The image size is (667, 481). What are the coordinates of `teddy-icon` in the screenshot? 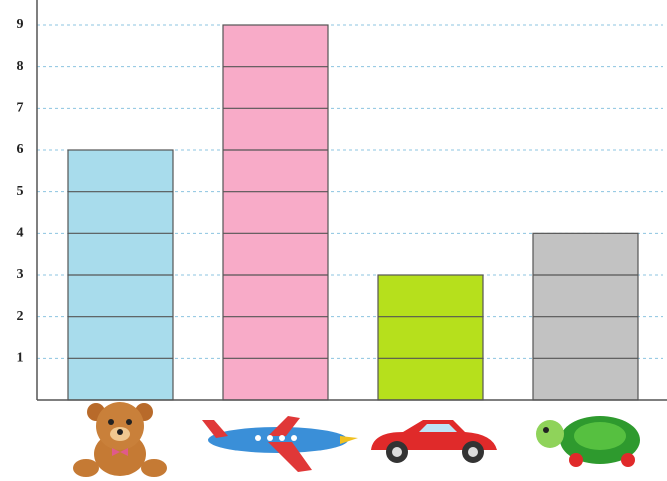 It's located at (120, 439).